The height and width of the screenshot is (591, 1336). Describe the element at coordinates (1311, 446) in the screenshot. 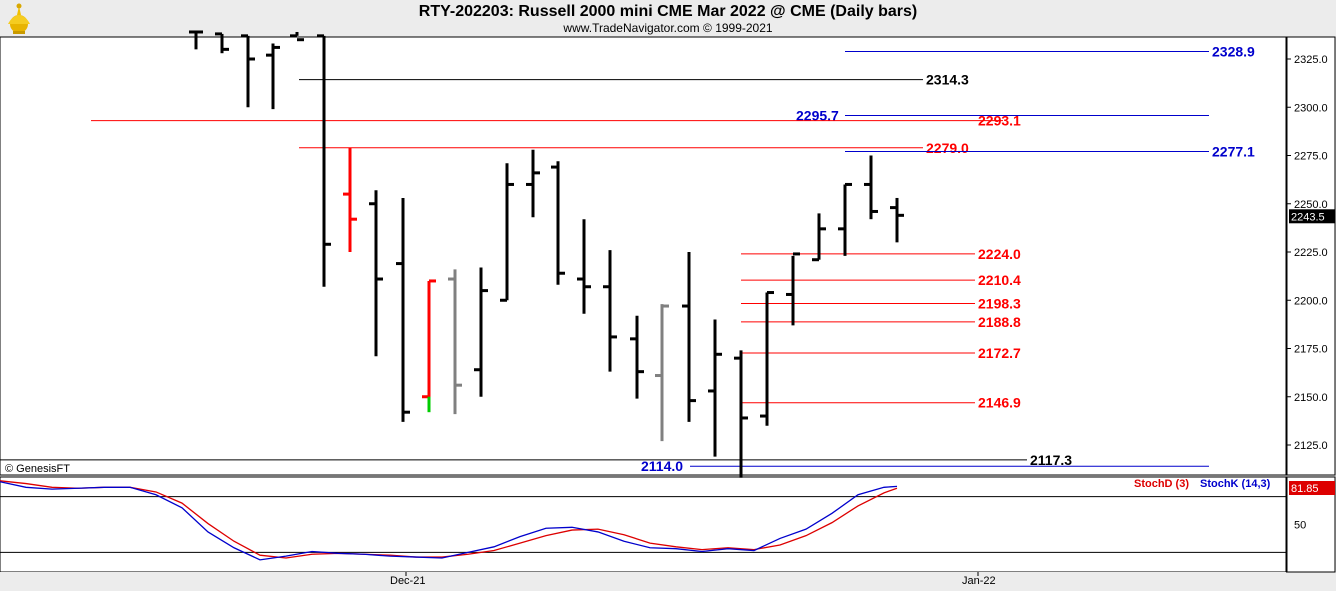

I see `price-axis-tick-label: 2125.0` at that location.